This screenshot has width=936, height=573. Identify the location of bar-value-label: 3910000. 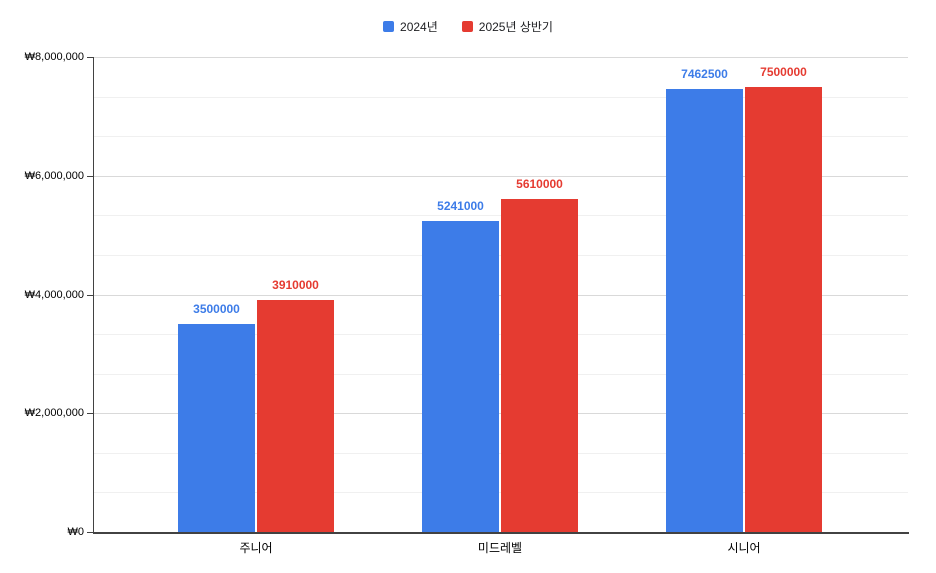
(295, 284).